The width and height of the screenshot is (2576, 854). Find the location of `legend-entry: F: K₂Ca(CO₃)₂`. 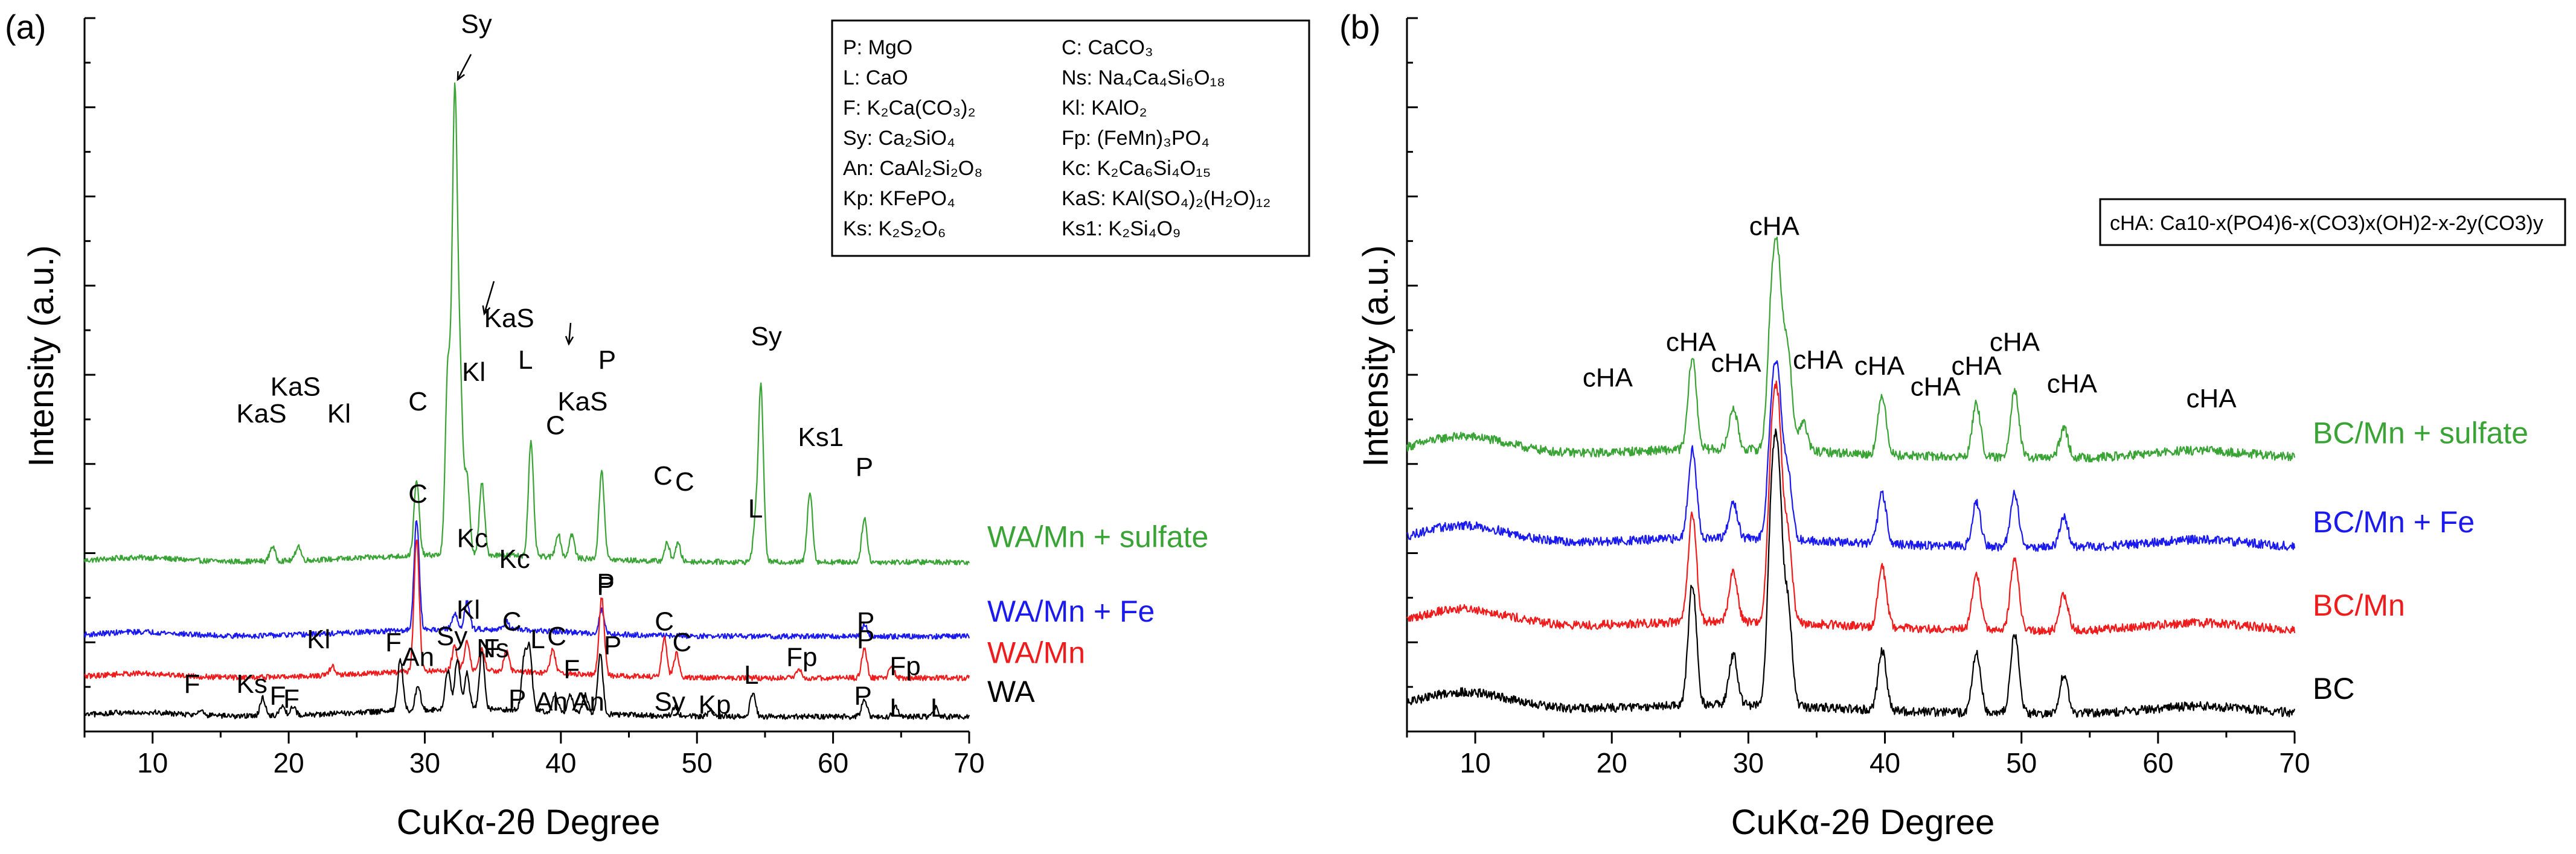

legend-entry: F: K₂Ca(CO₃)₂ is located at coordinates (909, 108).